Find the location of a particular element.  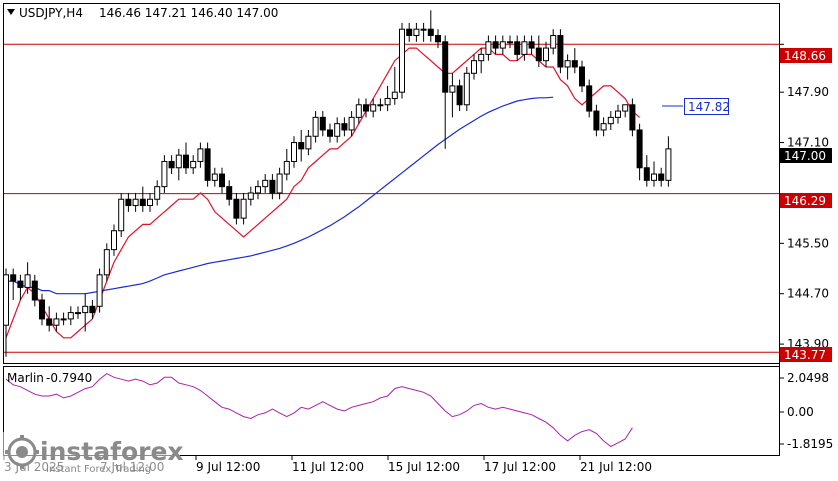

price-axis-label-1: 147.90 is located at coordinates (808, 92).